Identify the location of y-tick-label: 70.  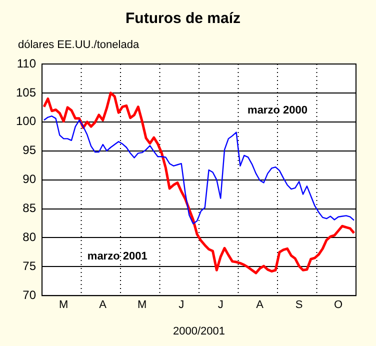
(29, 295).